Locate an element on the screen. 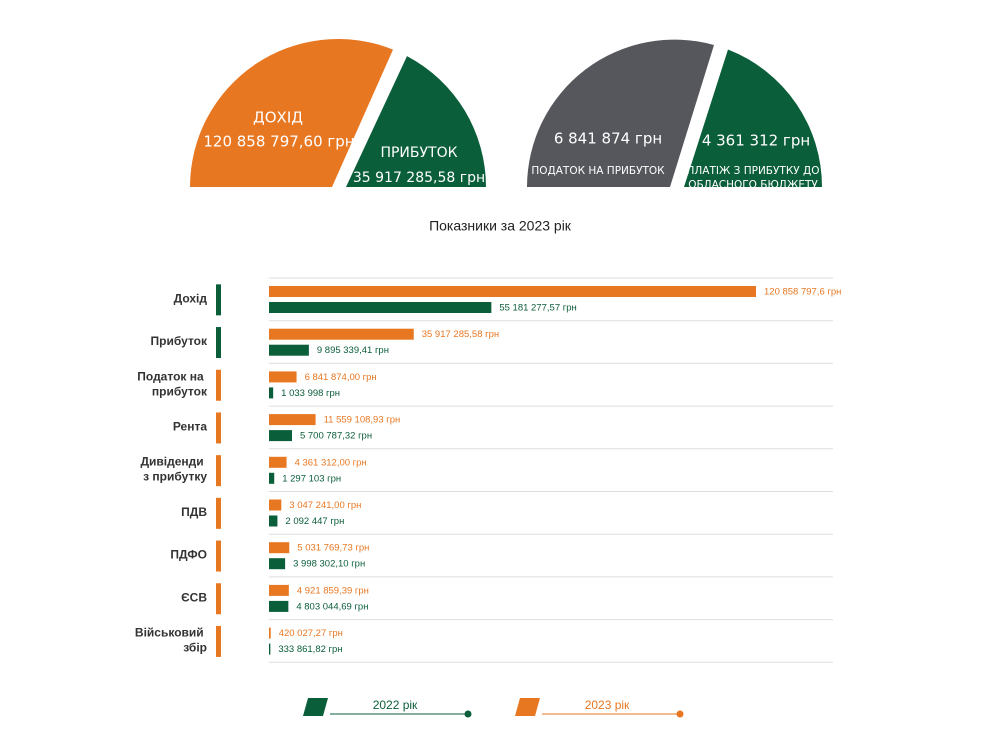  legend-label: 2022 рік is located at coordinates (395, 705).